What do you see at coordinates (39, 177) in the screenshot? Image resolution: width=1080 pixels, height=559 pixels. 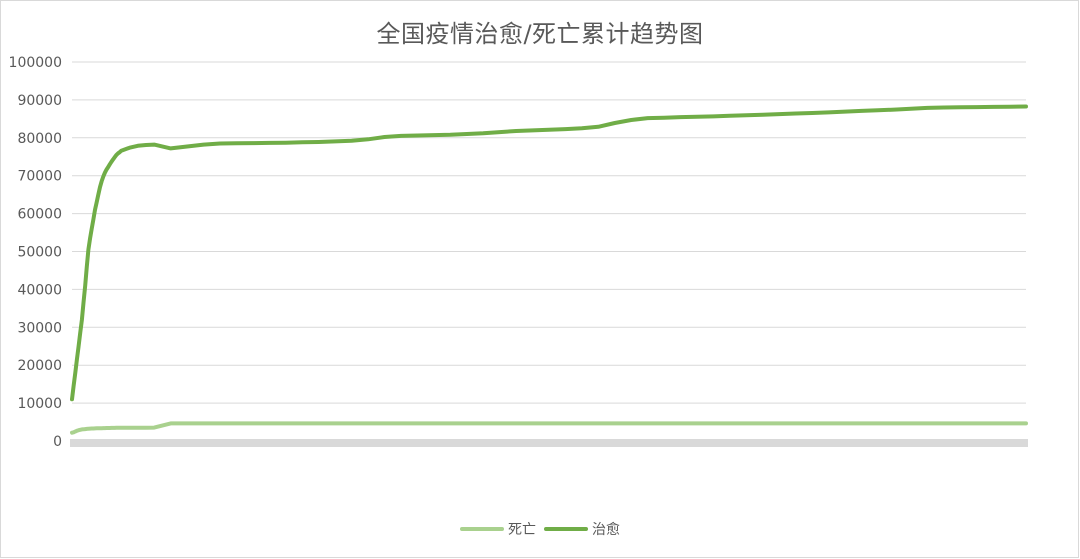 I see `y-tick-label: 70000` at bounding box center [39, 177].